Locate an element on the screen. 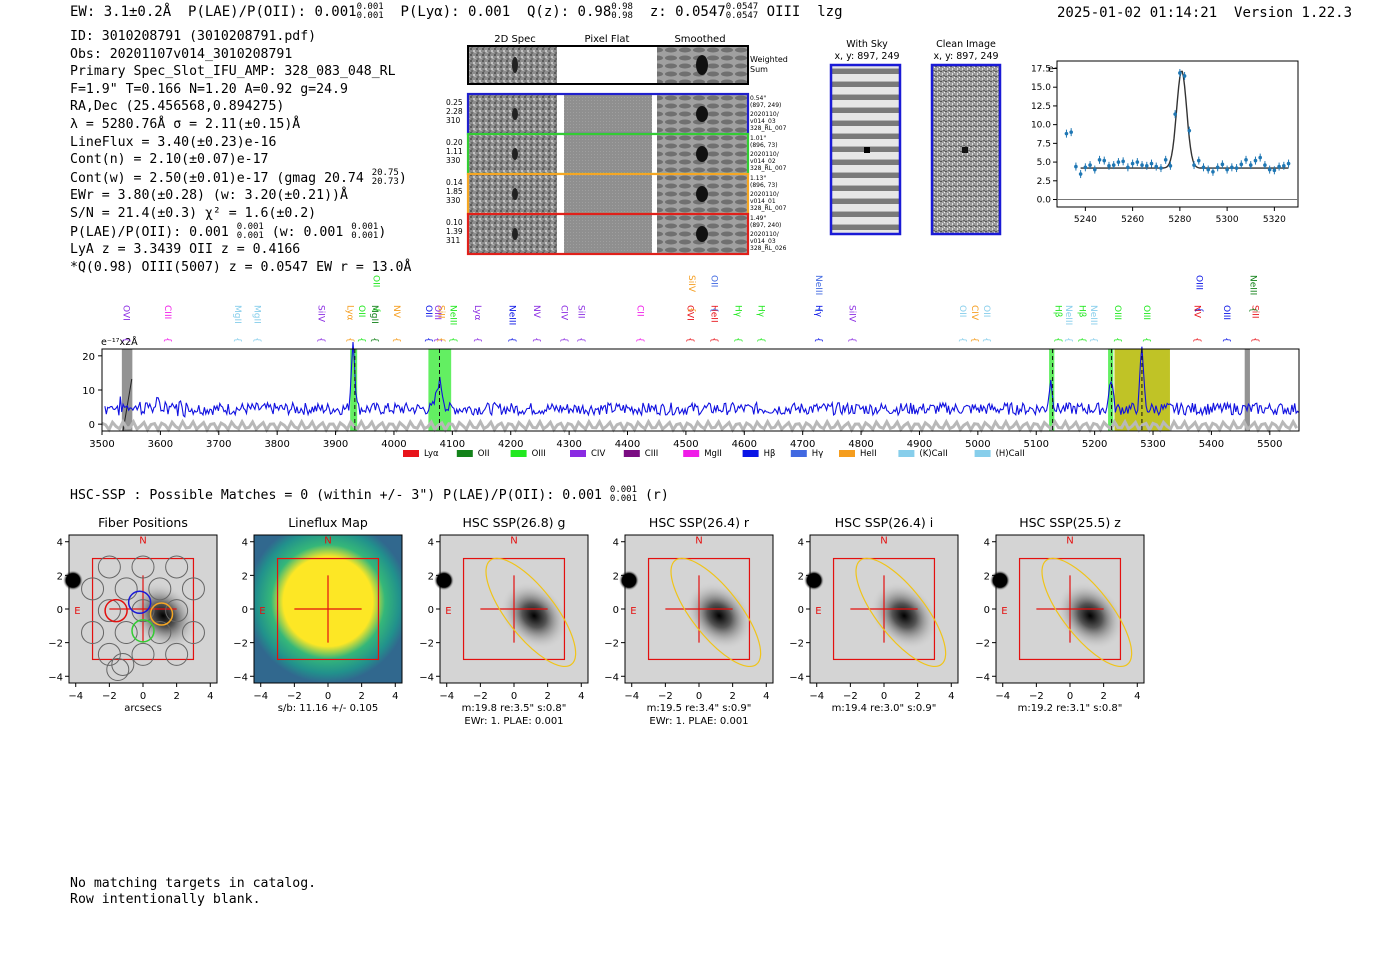 This screenshot has width=1400, height=953. spectrum-xtick-label-5: 4000 is located at coordinates (393, 444).